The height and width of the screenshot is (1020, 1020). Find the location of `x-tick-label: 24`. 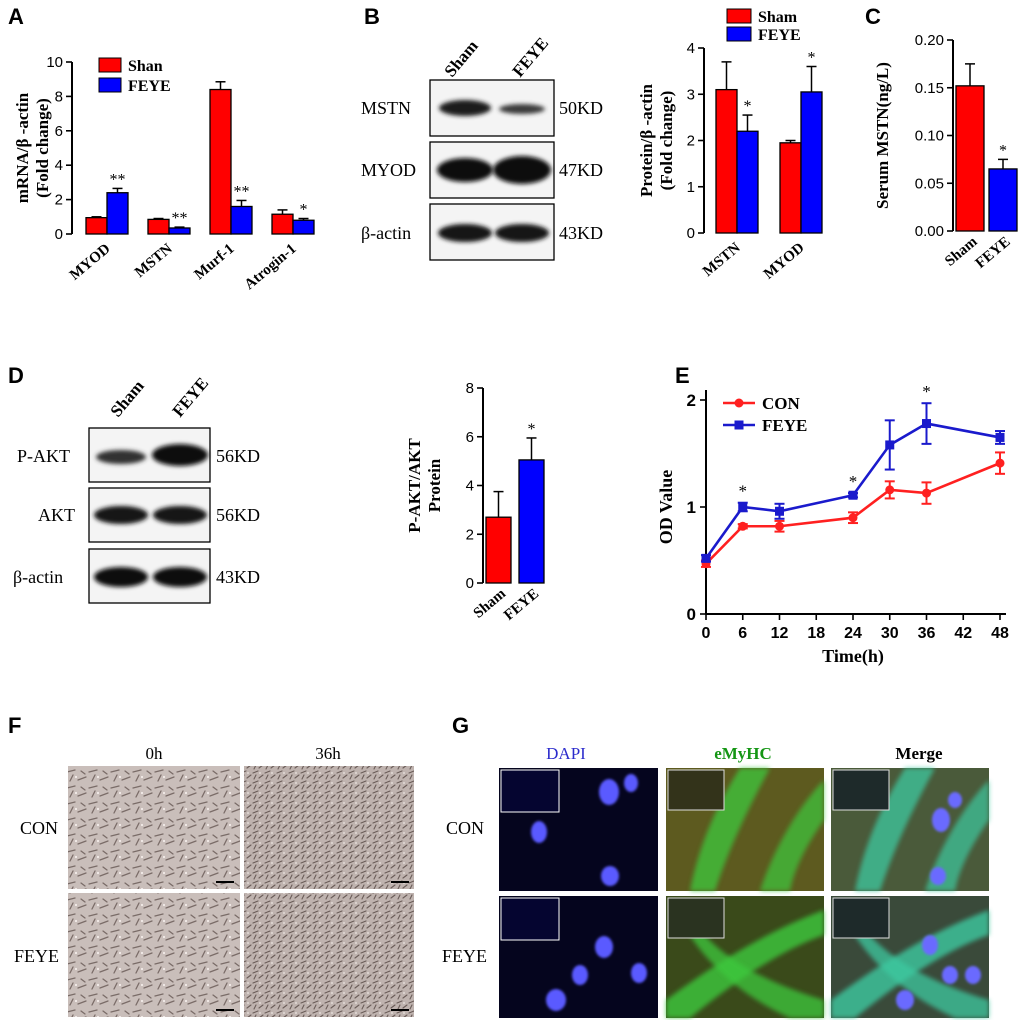

x-tick-label: 24 is located at coordinates (853, 633).